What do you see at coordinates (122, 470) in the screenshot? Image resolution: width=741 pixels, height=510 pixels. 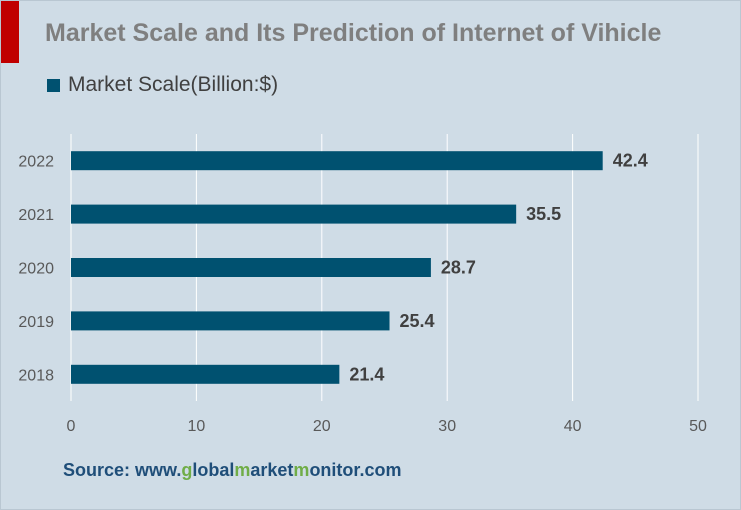 I see `source-prefix: Source: www.` at bounding box center [122, 470].